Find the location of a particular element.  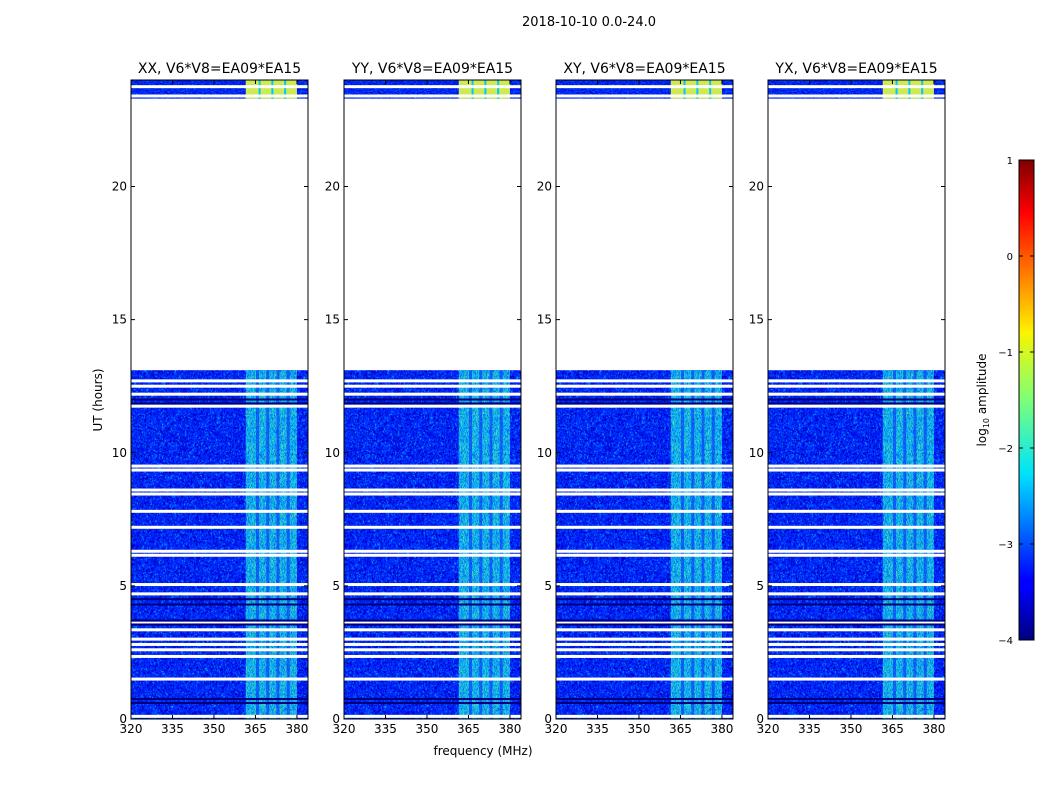

x-tick-label: 350 is located at coordinates (427, 729).